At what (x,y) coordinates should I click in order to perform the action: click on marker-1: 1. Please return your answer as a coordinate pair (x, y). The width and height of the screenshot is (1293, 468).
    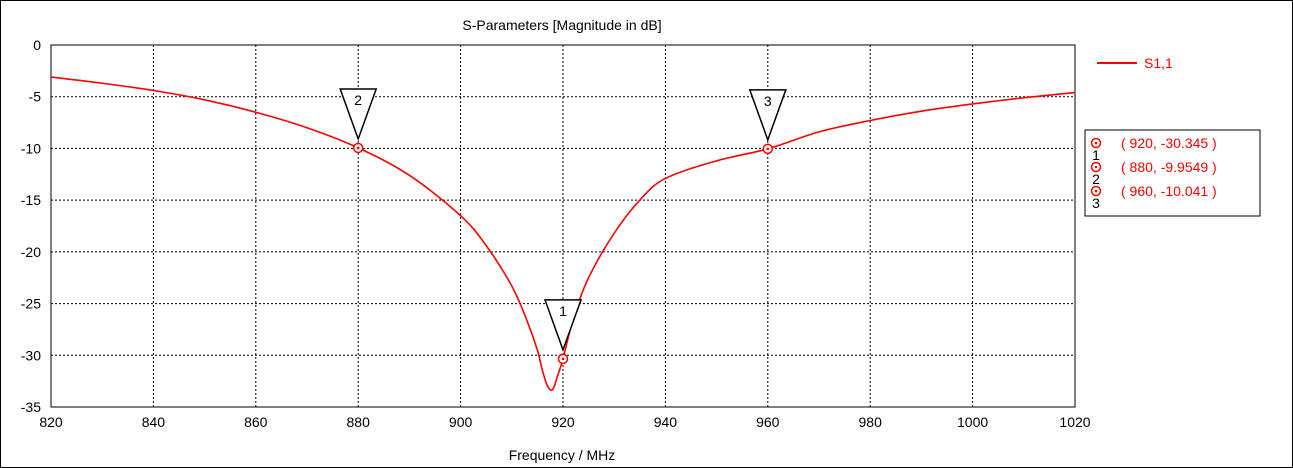
    Looking at the image, I should click on (563, 332).